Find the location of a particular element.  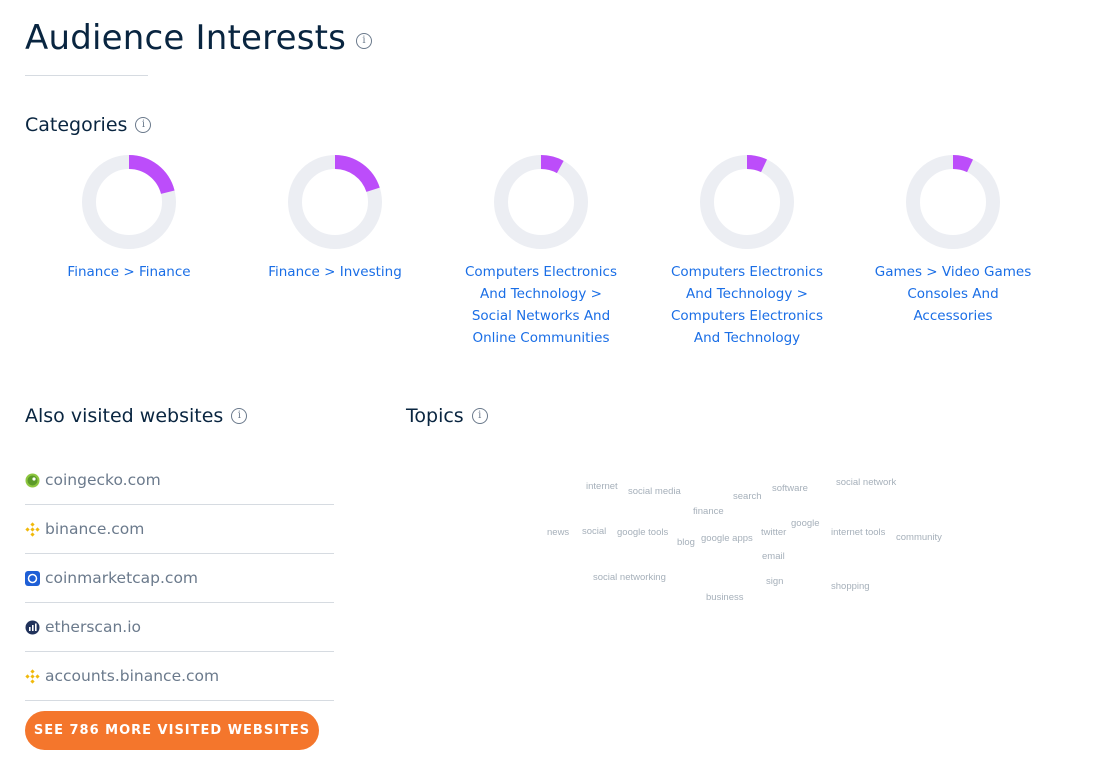

topic-word: google tools is located at coordinates (643, 532).